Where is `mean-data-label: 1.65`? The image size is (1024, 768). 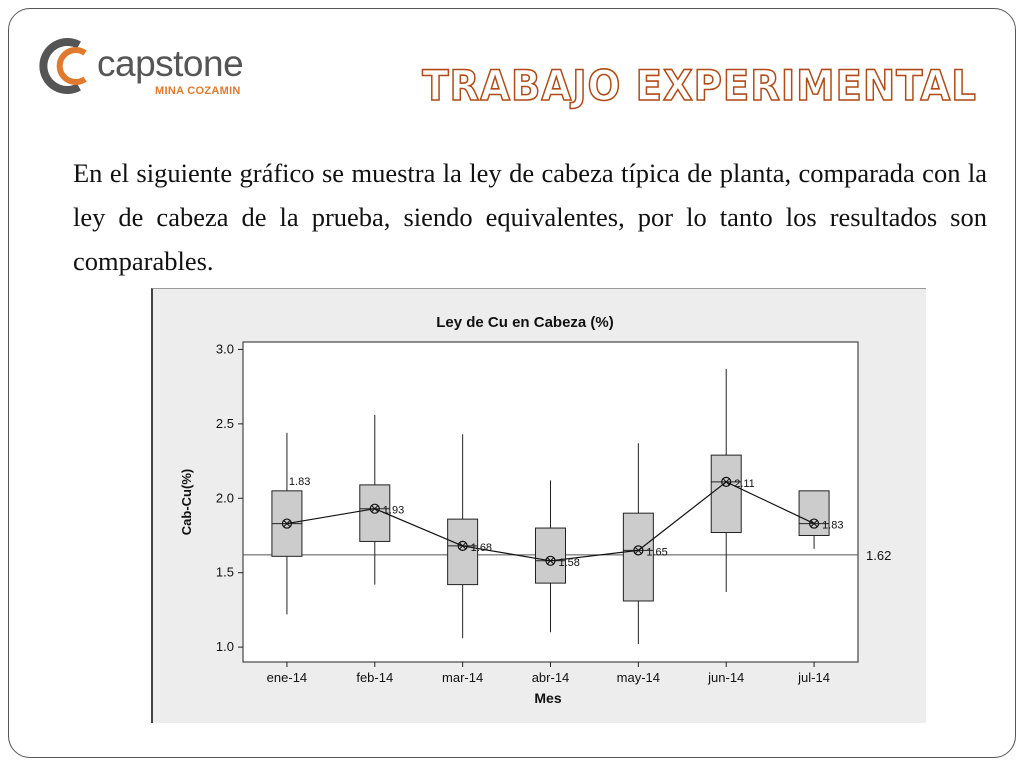
mean-data-label: 1.65 is located at coordinates (656, 552).